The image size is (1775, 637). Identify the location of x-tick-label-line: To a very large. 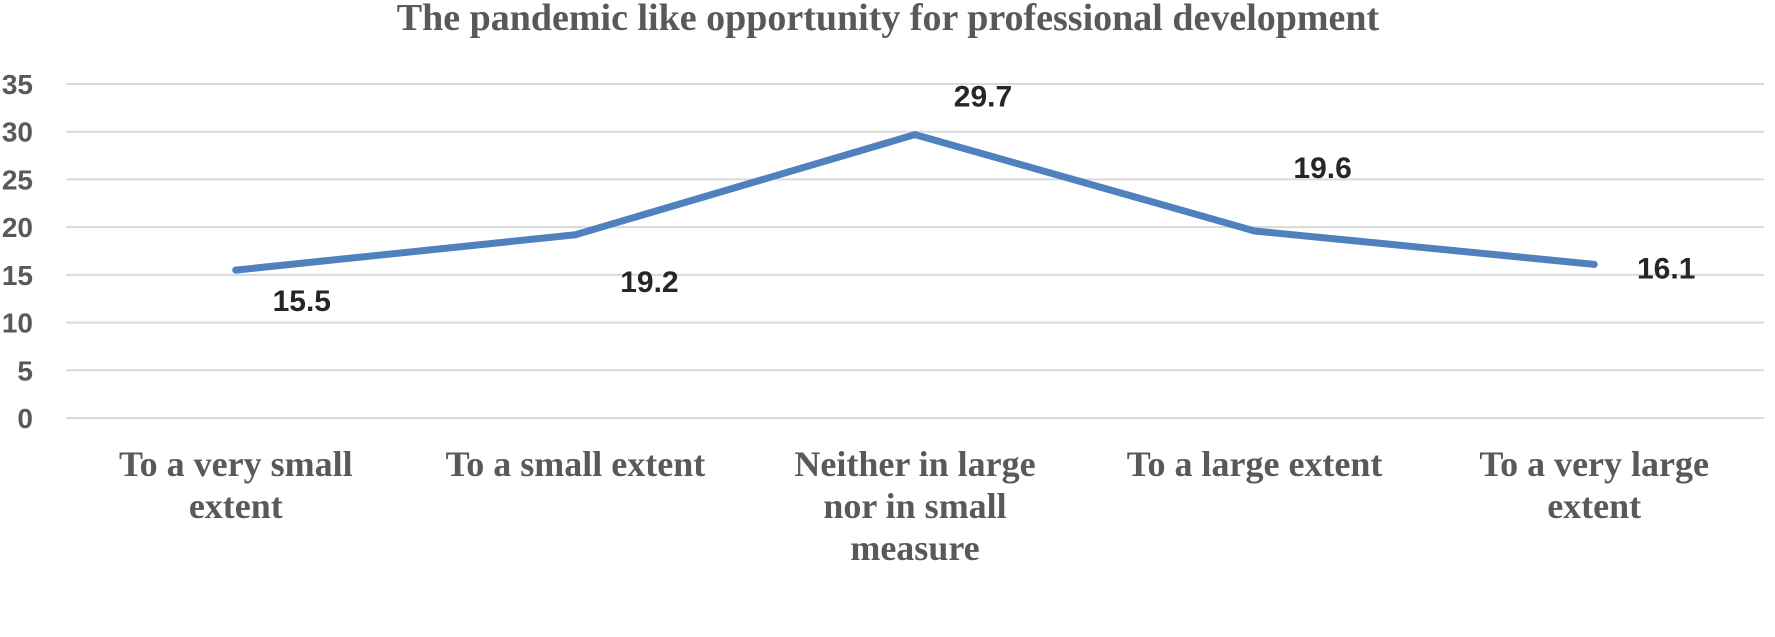
(1594, 464).